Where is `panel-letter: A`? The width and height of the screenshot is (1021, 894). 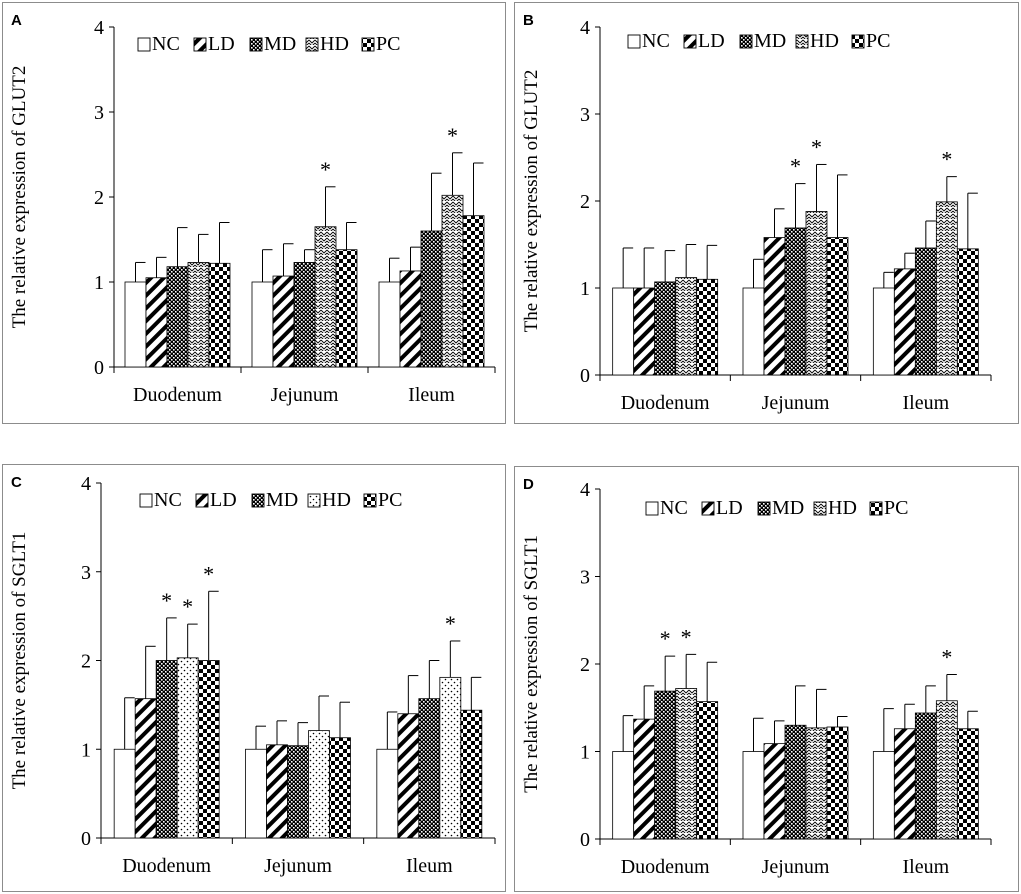
panel-letter: A is located at coordinates (16, 20).